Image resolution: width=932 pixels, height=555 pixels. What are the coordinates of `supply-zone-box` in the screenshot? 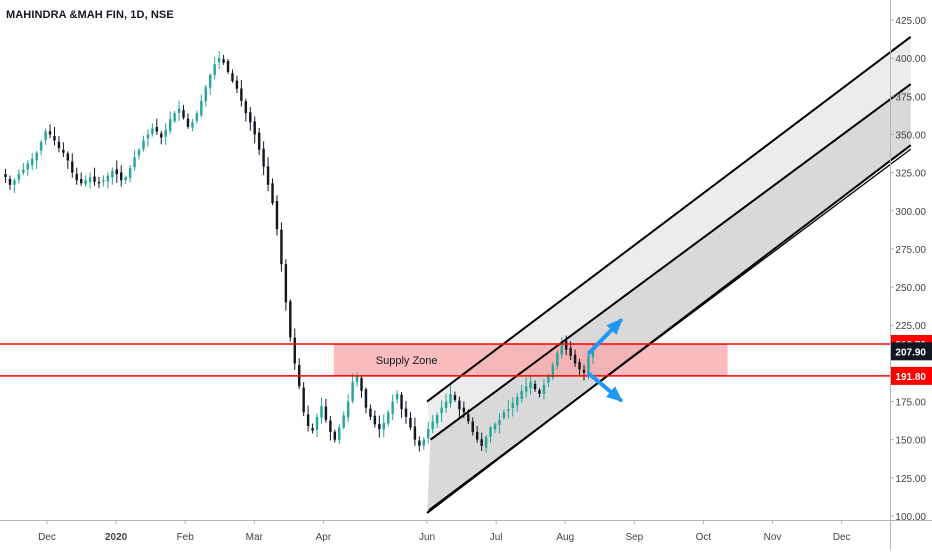 It's located at (530, 360).